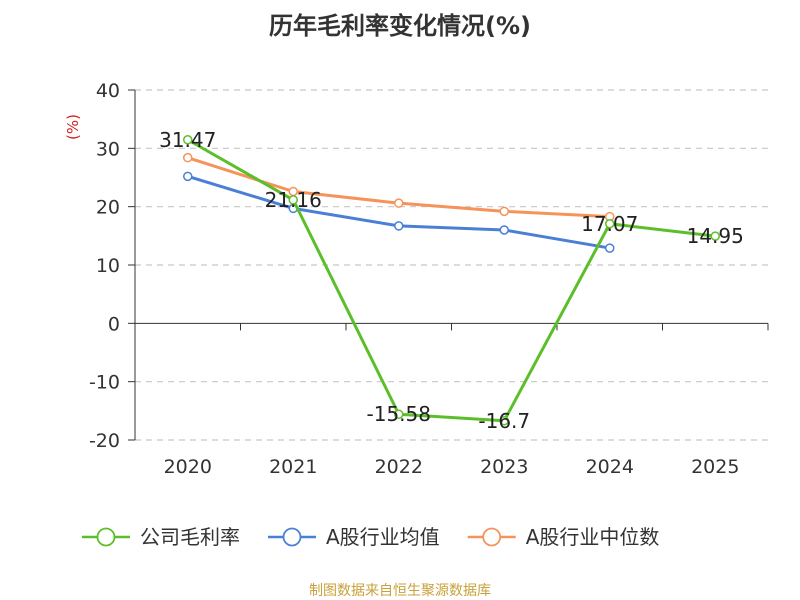 This screenshot has height=600, width=800. I want to click on chart-title: 历年毛利率变化情况(%), so click(400, 26).